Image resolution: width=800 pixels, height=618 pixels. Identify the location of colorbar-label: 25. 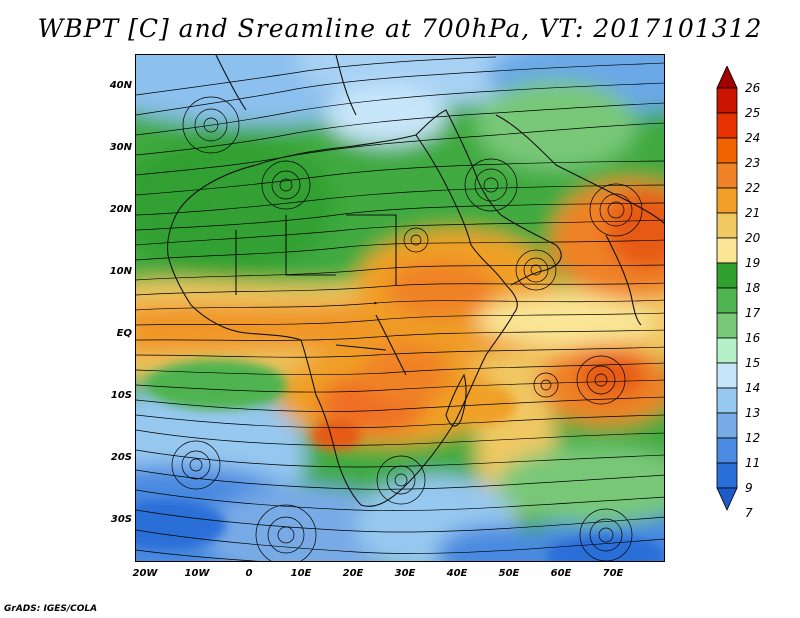
(753, 113).